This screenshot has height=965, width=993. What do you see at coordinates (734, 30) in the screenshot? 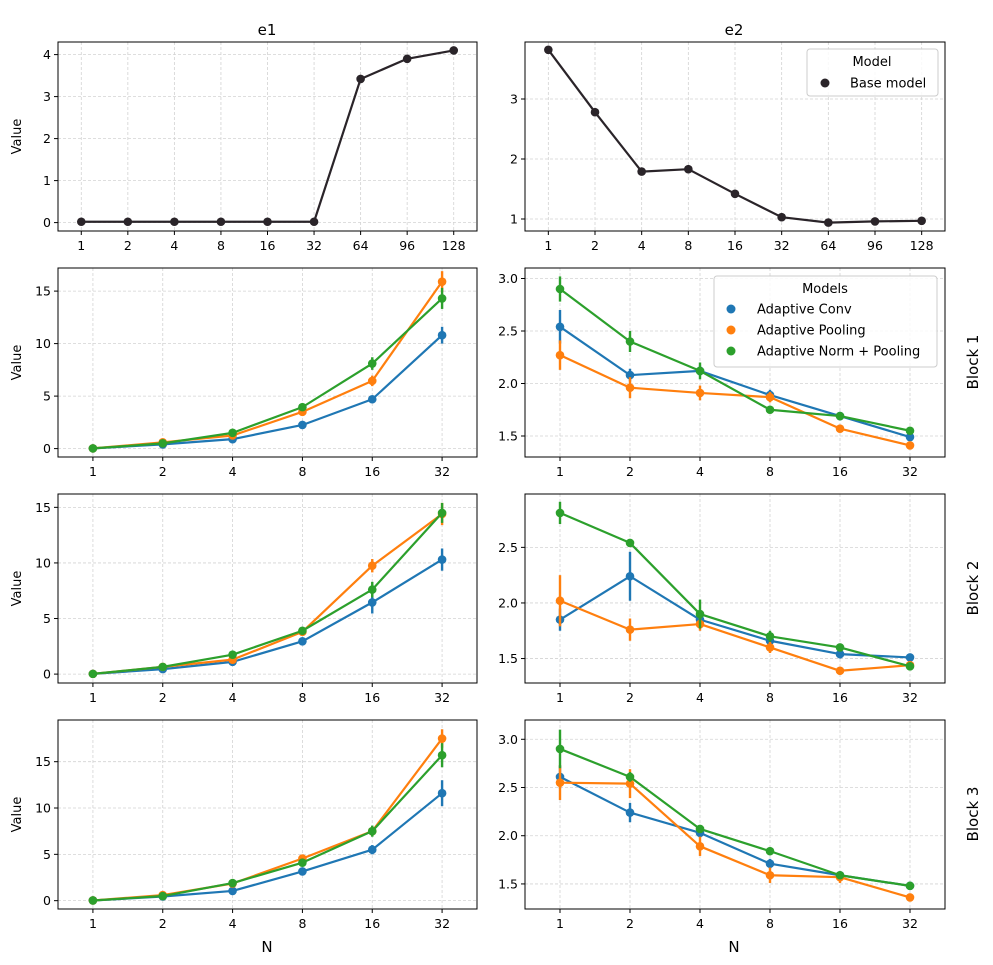
I see `col-title-e2: e2` at bounding box center [734, 30].